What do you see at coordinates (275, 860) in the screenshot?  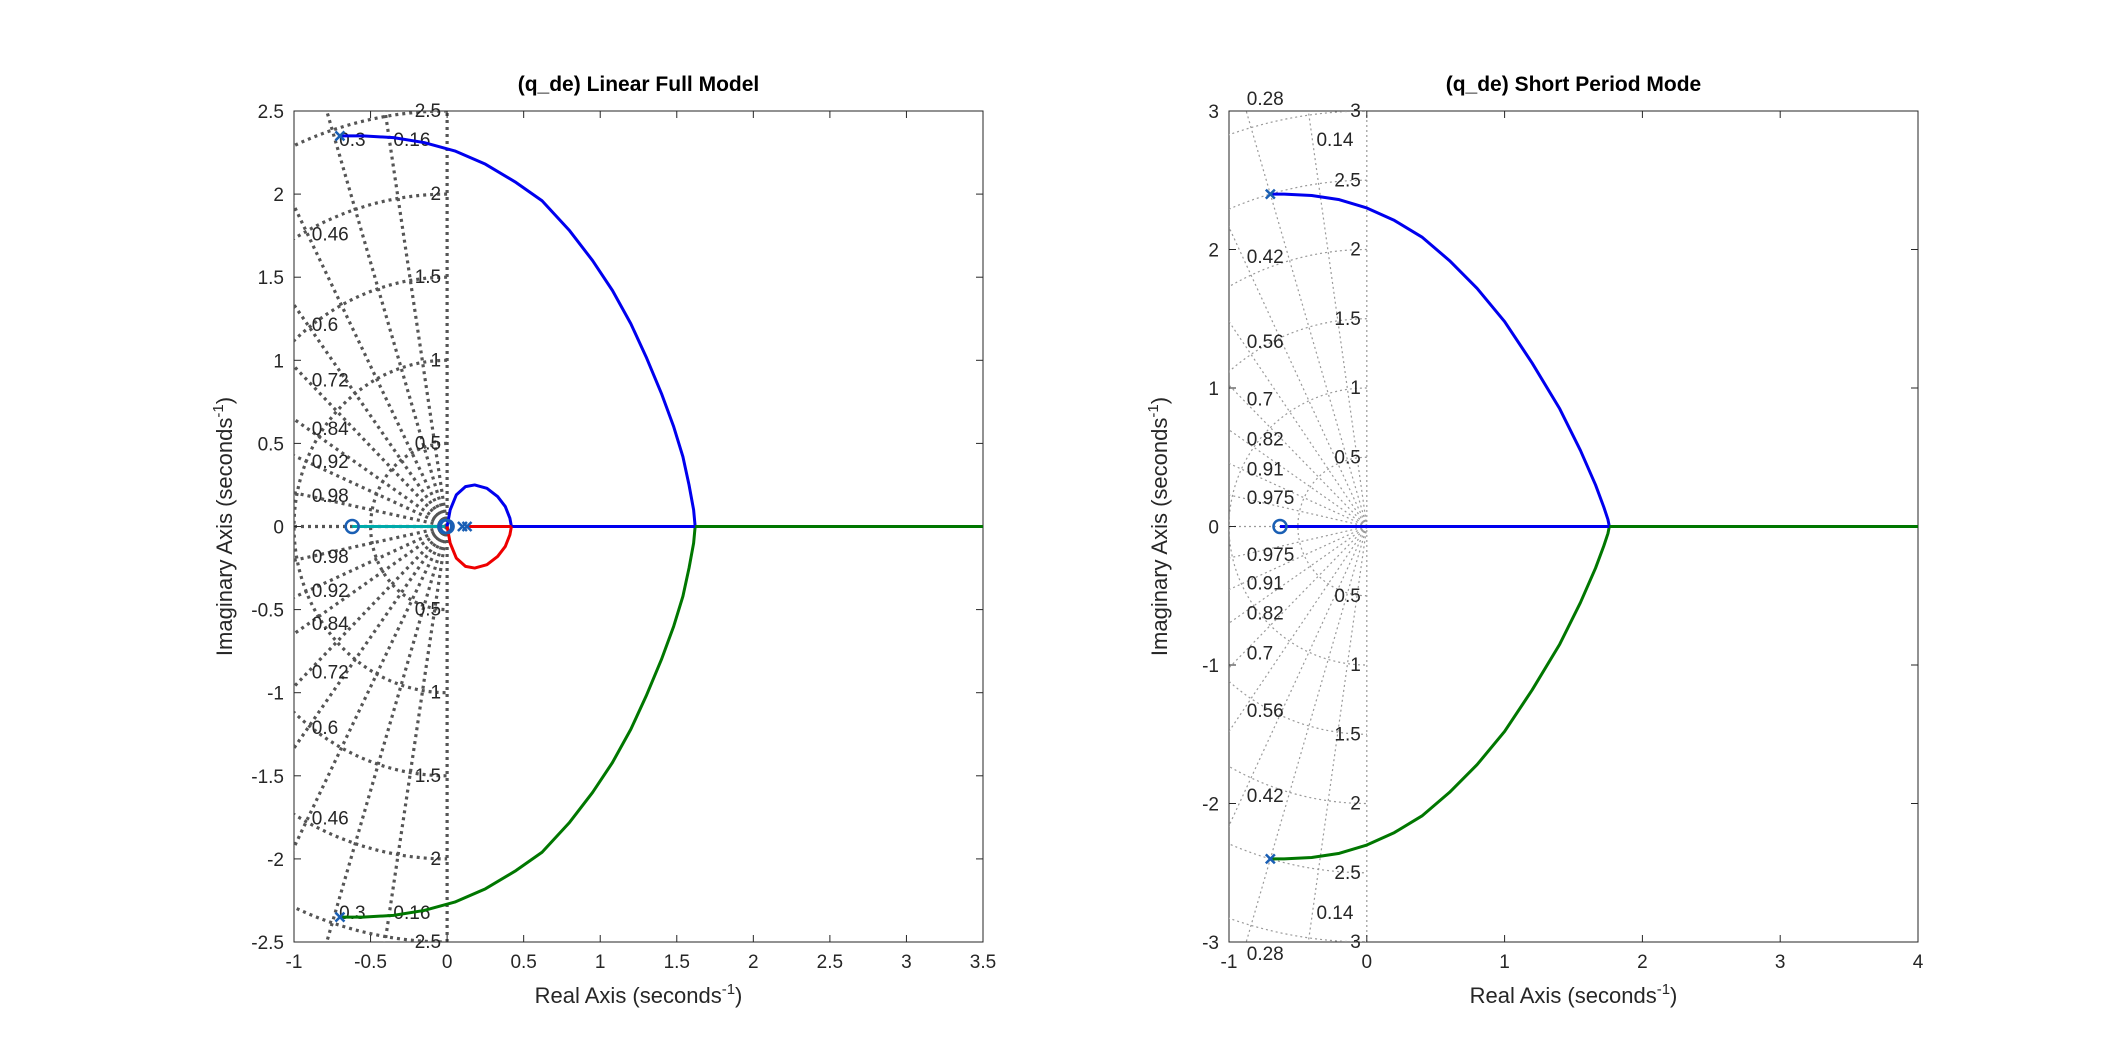 I see `y-tick-label: -2` at bounding box center [275, 860].